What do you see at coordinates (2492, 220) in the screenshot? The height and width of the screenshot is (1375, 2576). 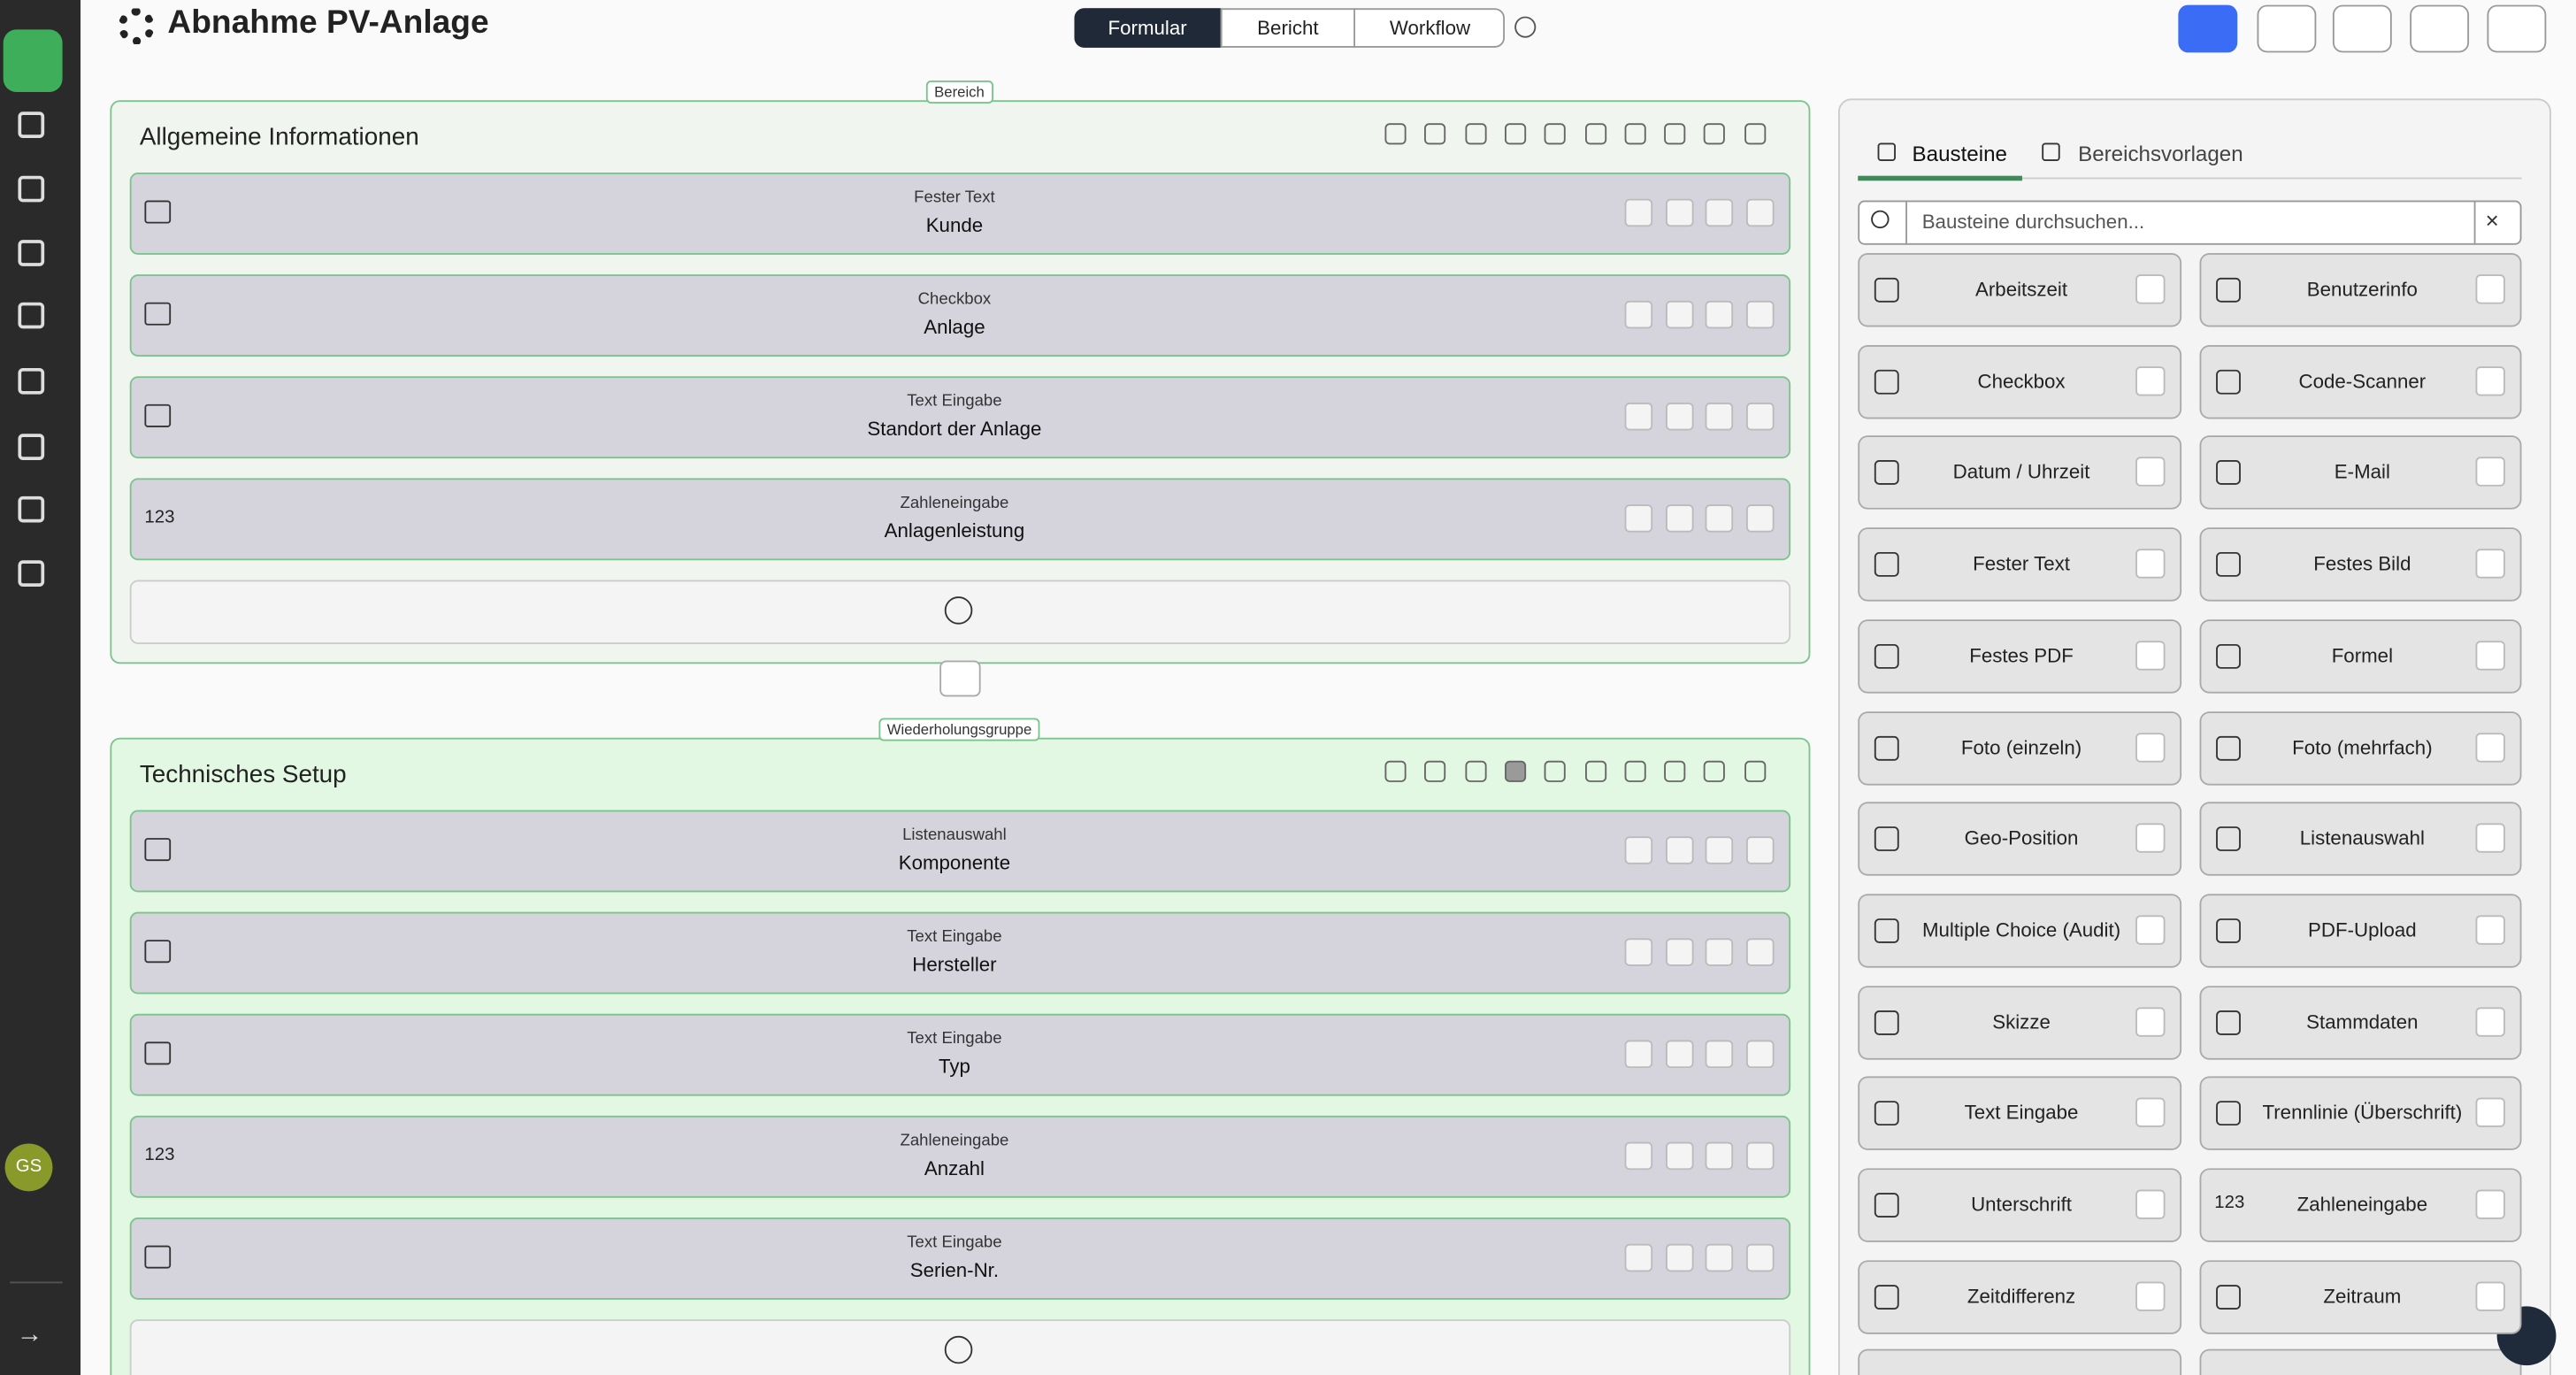 I see `clear-icon: ×` at bounding box center [2492, 220].